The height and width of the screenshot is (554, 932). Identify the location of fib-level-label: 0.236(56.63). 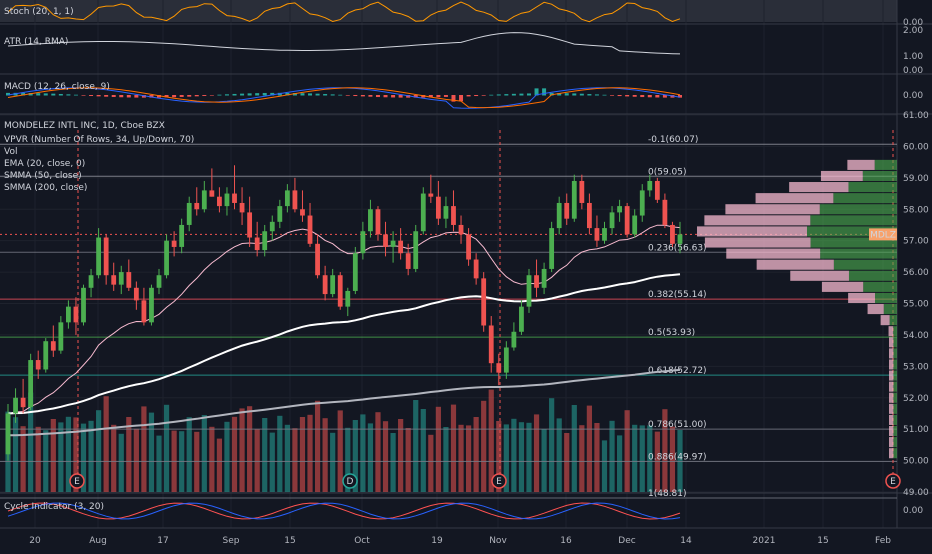
(677, 248).